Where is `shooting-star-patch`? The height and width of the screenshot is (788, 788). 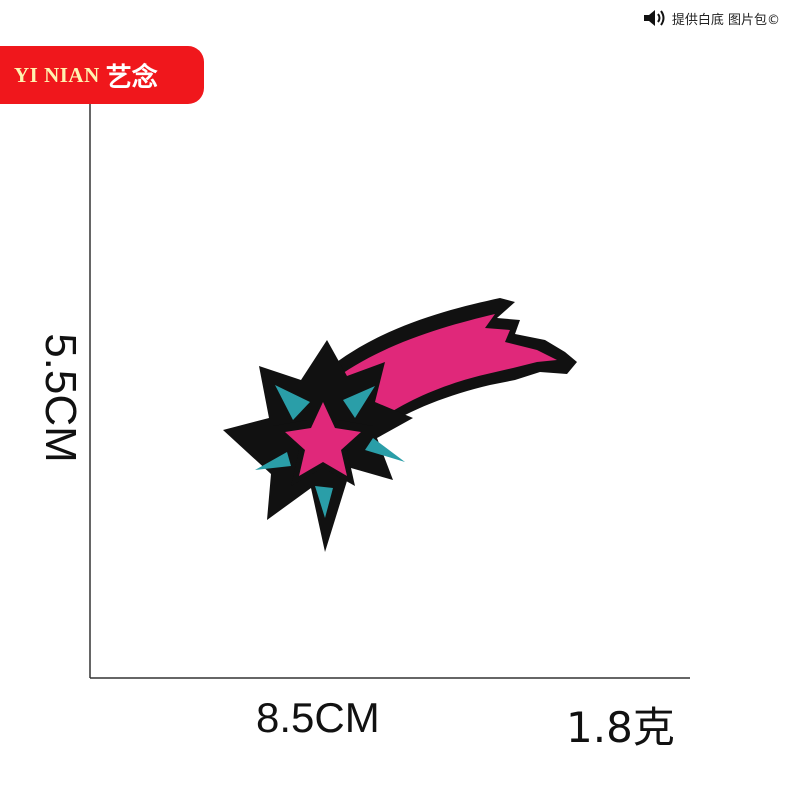
shooting-star-patch is located at coordinates (400, 425).